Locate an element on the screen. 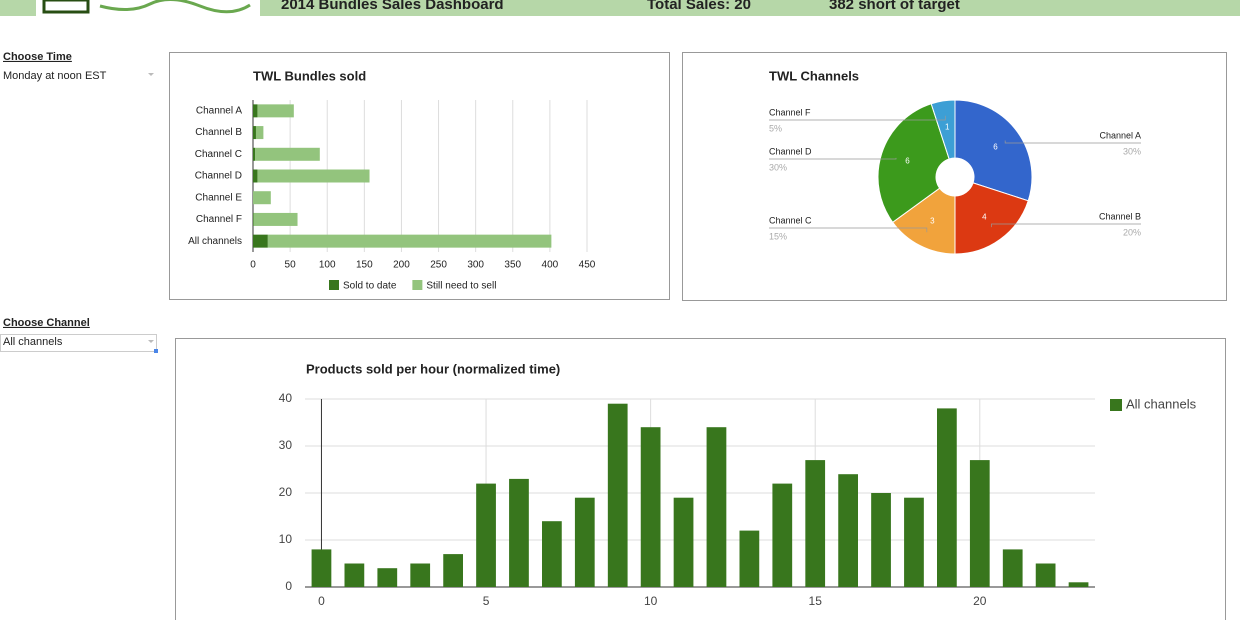  y-tick-label: 40 is located at coordinates (286, 398).